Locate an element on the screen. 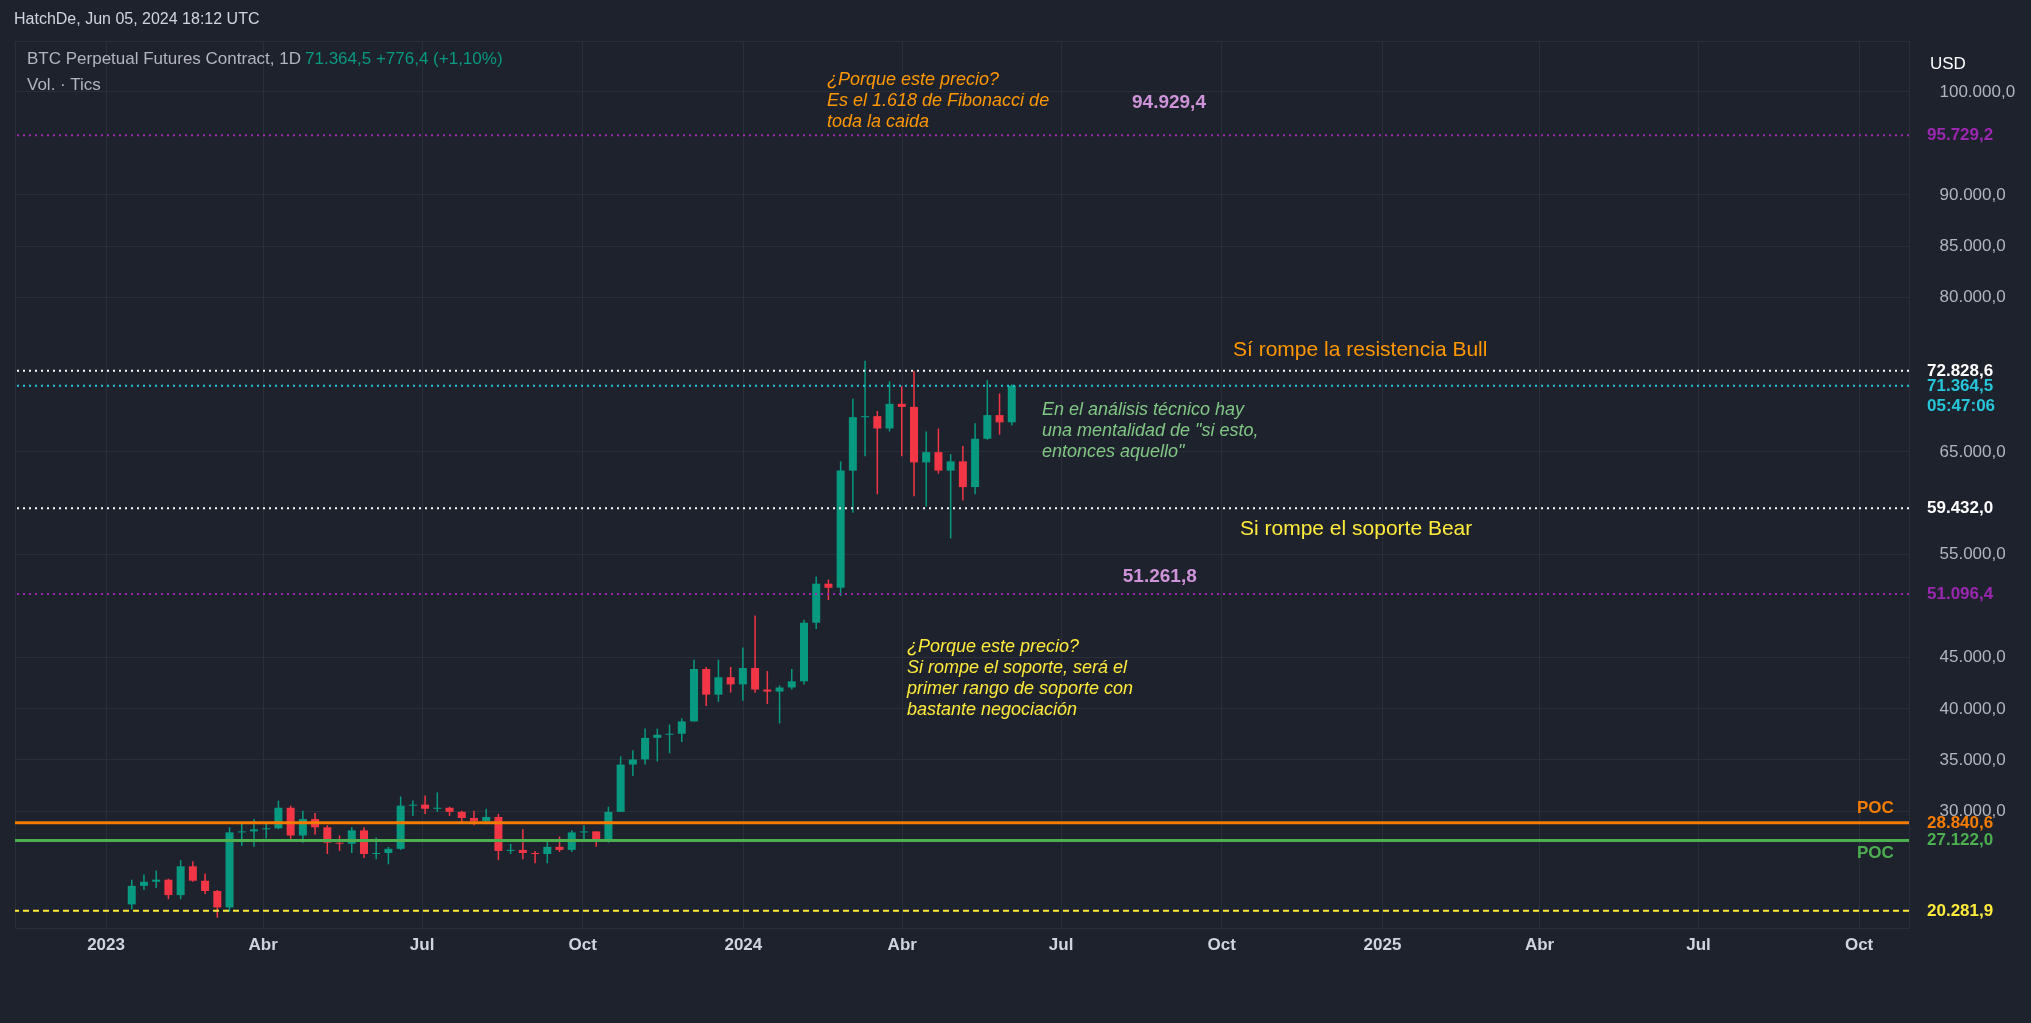 This screenshot has height=1023, width=2031. ref-line-label: 51.096,4 is located at coordinates (1960, 593).